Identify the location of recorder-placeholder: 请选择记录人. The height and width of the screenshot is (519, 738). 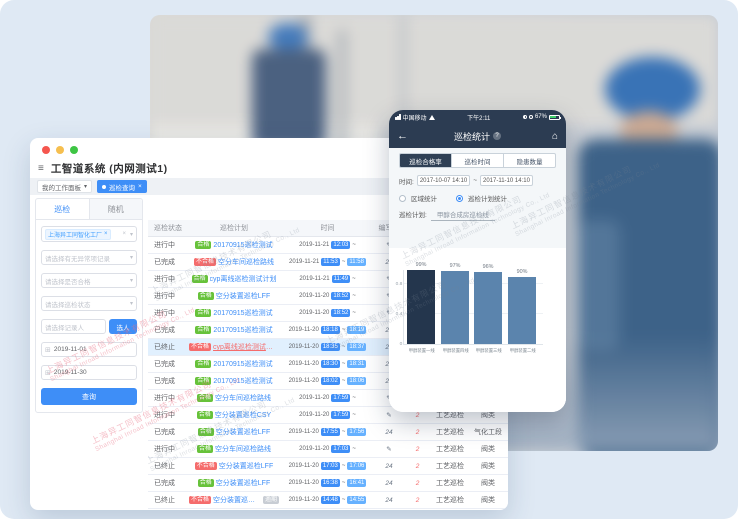
(64, 328).